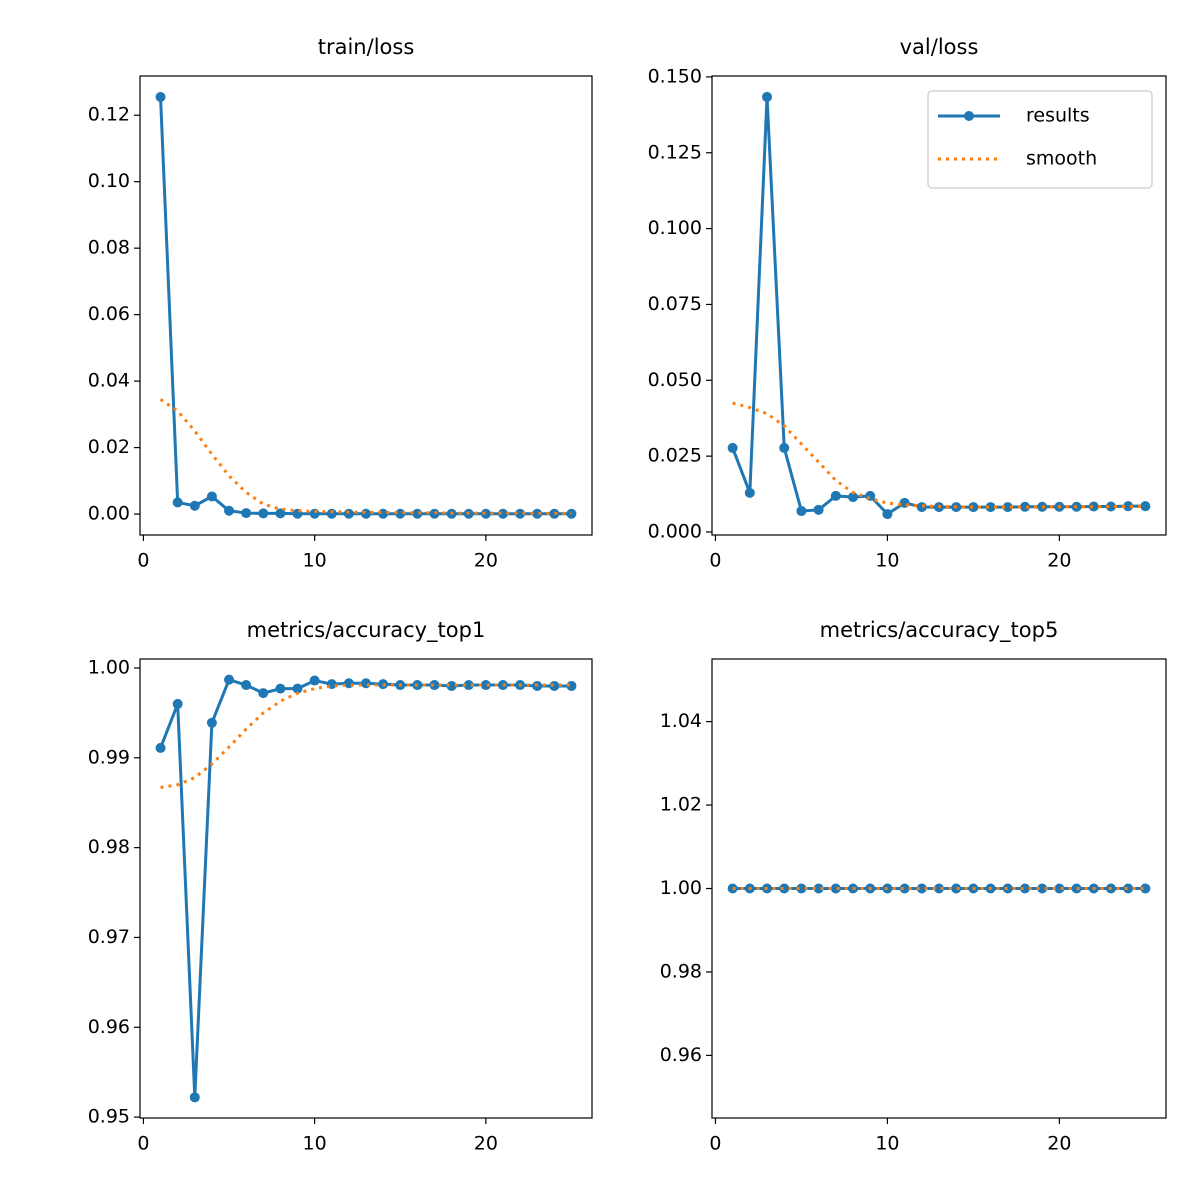 This screenshot has height=1200, width=1200. I want to click on chart-title: metrics/accuracy_top1, so click(366, 630).